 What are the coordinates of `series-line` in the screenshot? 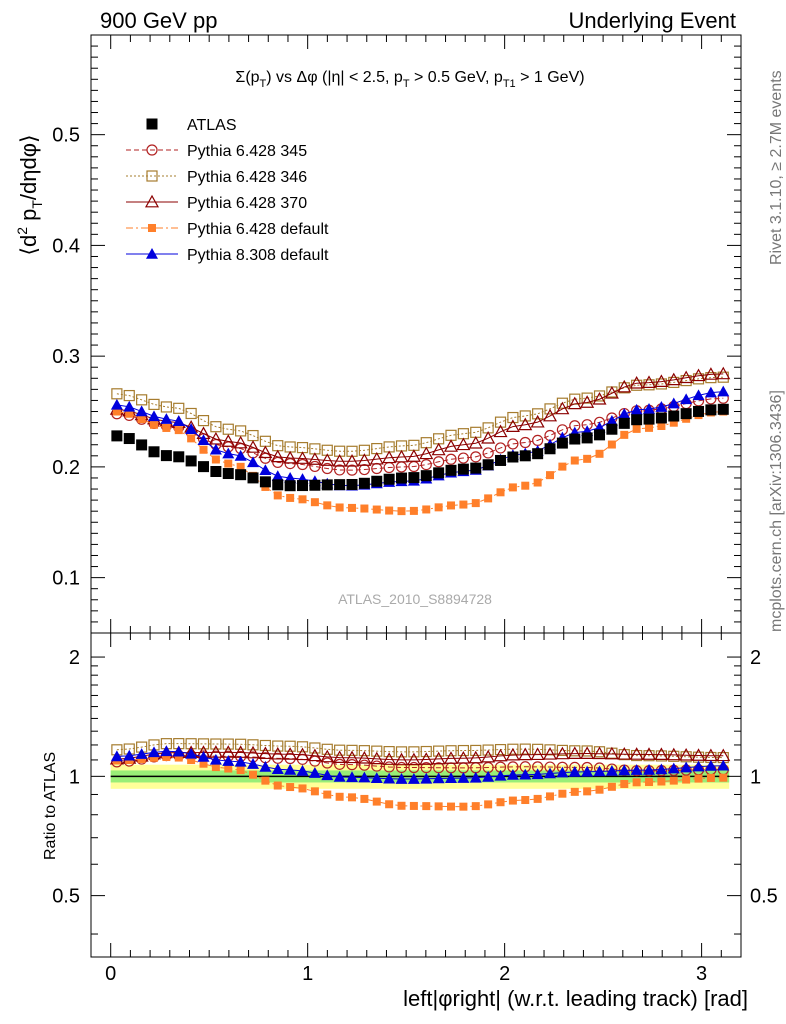 It's located at (420, 417).